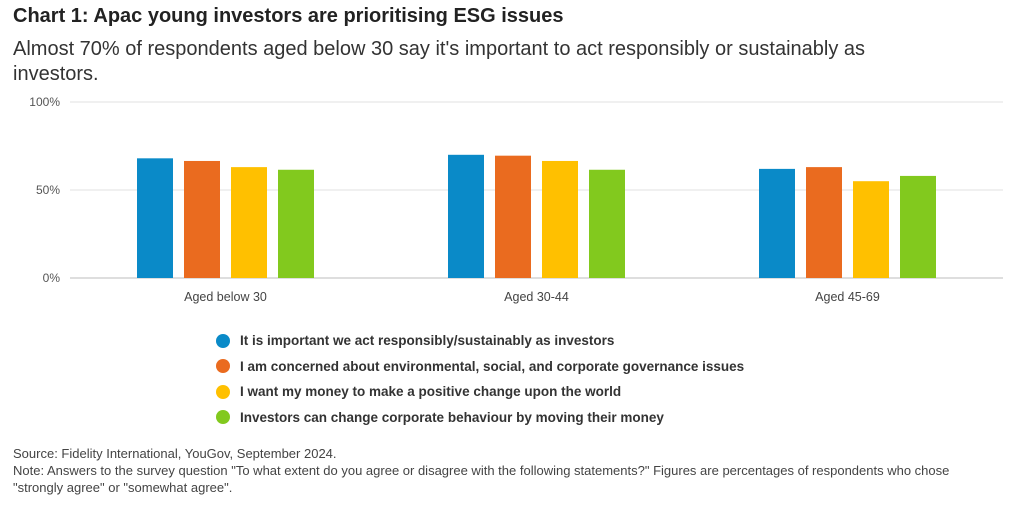  What do you see at coordinates (536, 297) in the screenshot?
I see `x-category-label: Aged 30-44` at bounding box center [536, 297].